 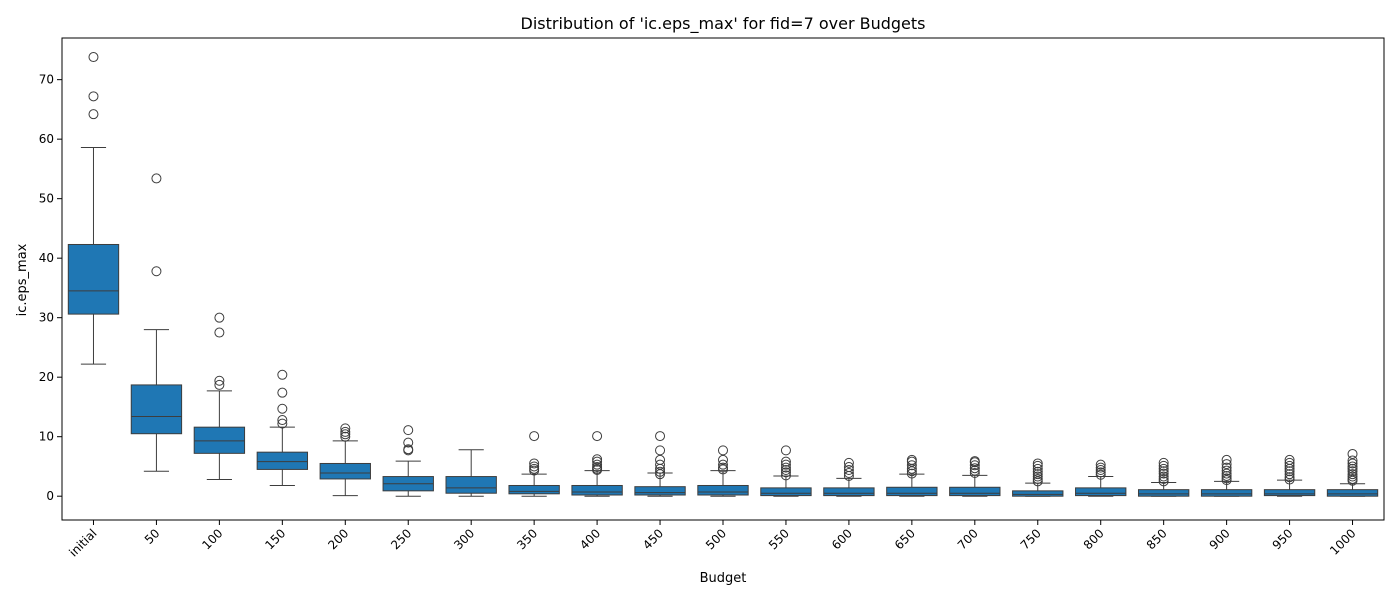 What do you see at coordinates (905, 539) in the screenshot?
I see `x-tick-label: 650` at bounding box center [905, 539].